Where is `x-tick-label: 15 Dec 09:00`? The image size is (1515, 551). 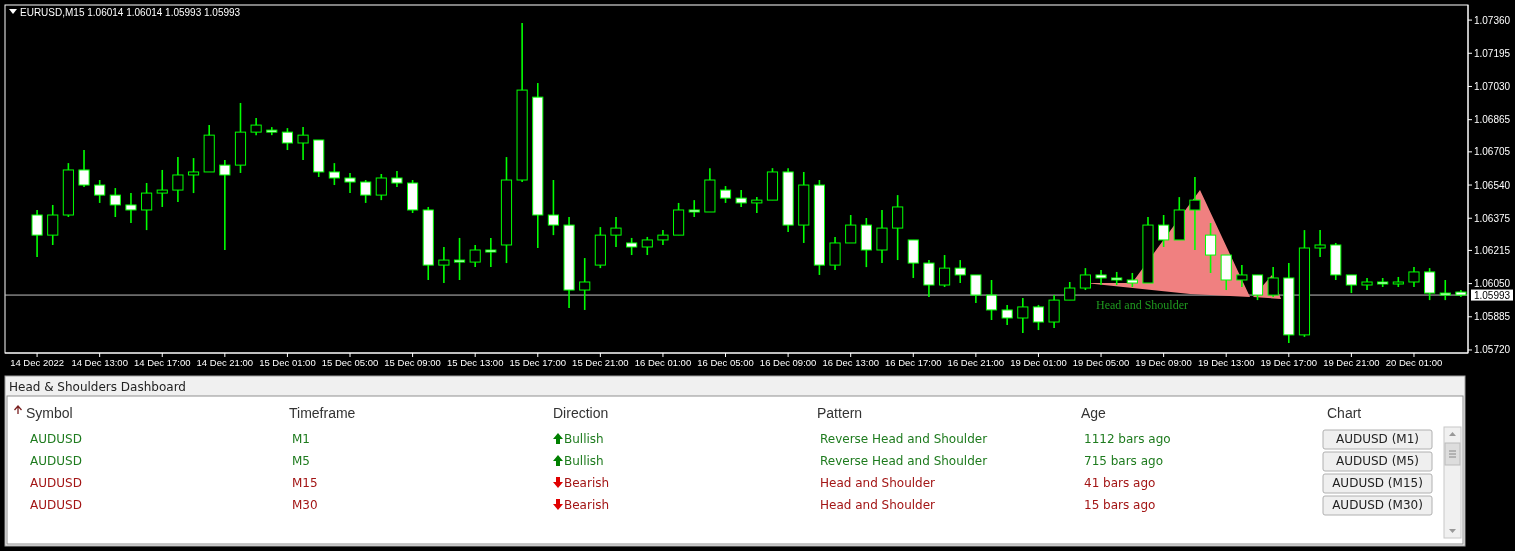 x-tick-label: 15 Dec 09:00 is located at coordinates (412, 363).